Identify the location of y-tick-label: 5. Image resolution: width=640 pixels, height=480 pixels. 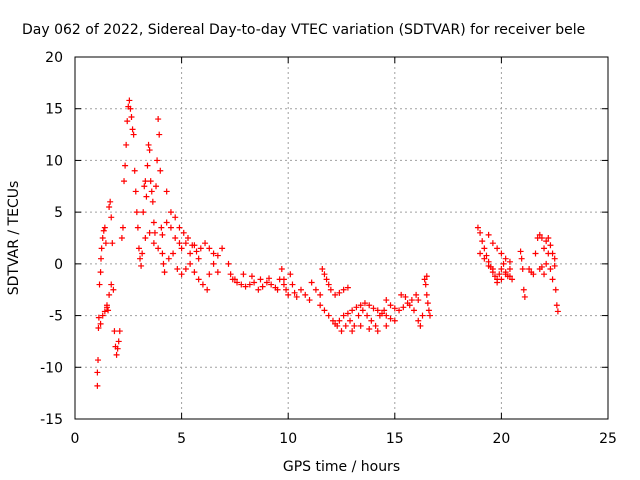
(58, 213).